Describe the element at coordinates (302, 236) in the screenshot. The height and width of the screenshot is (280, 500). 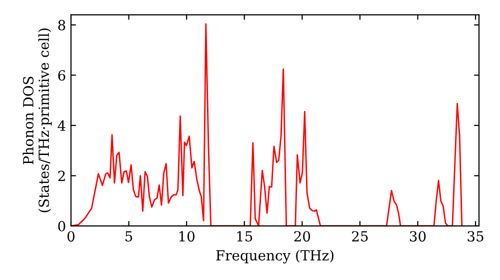
I see `x-tick-label: 20` at that location.